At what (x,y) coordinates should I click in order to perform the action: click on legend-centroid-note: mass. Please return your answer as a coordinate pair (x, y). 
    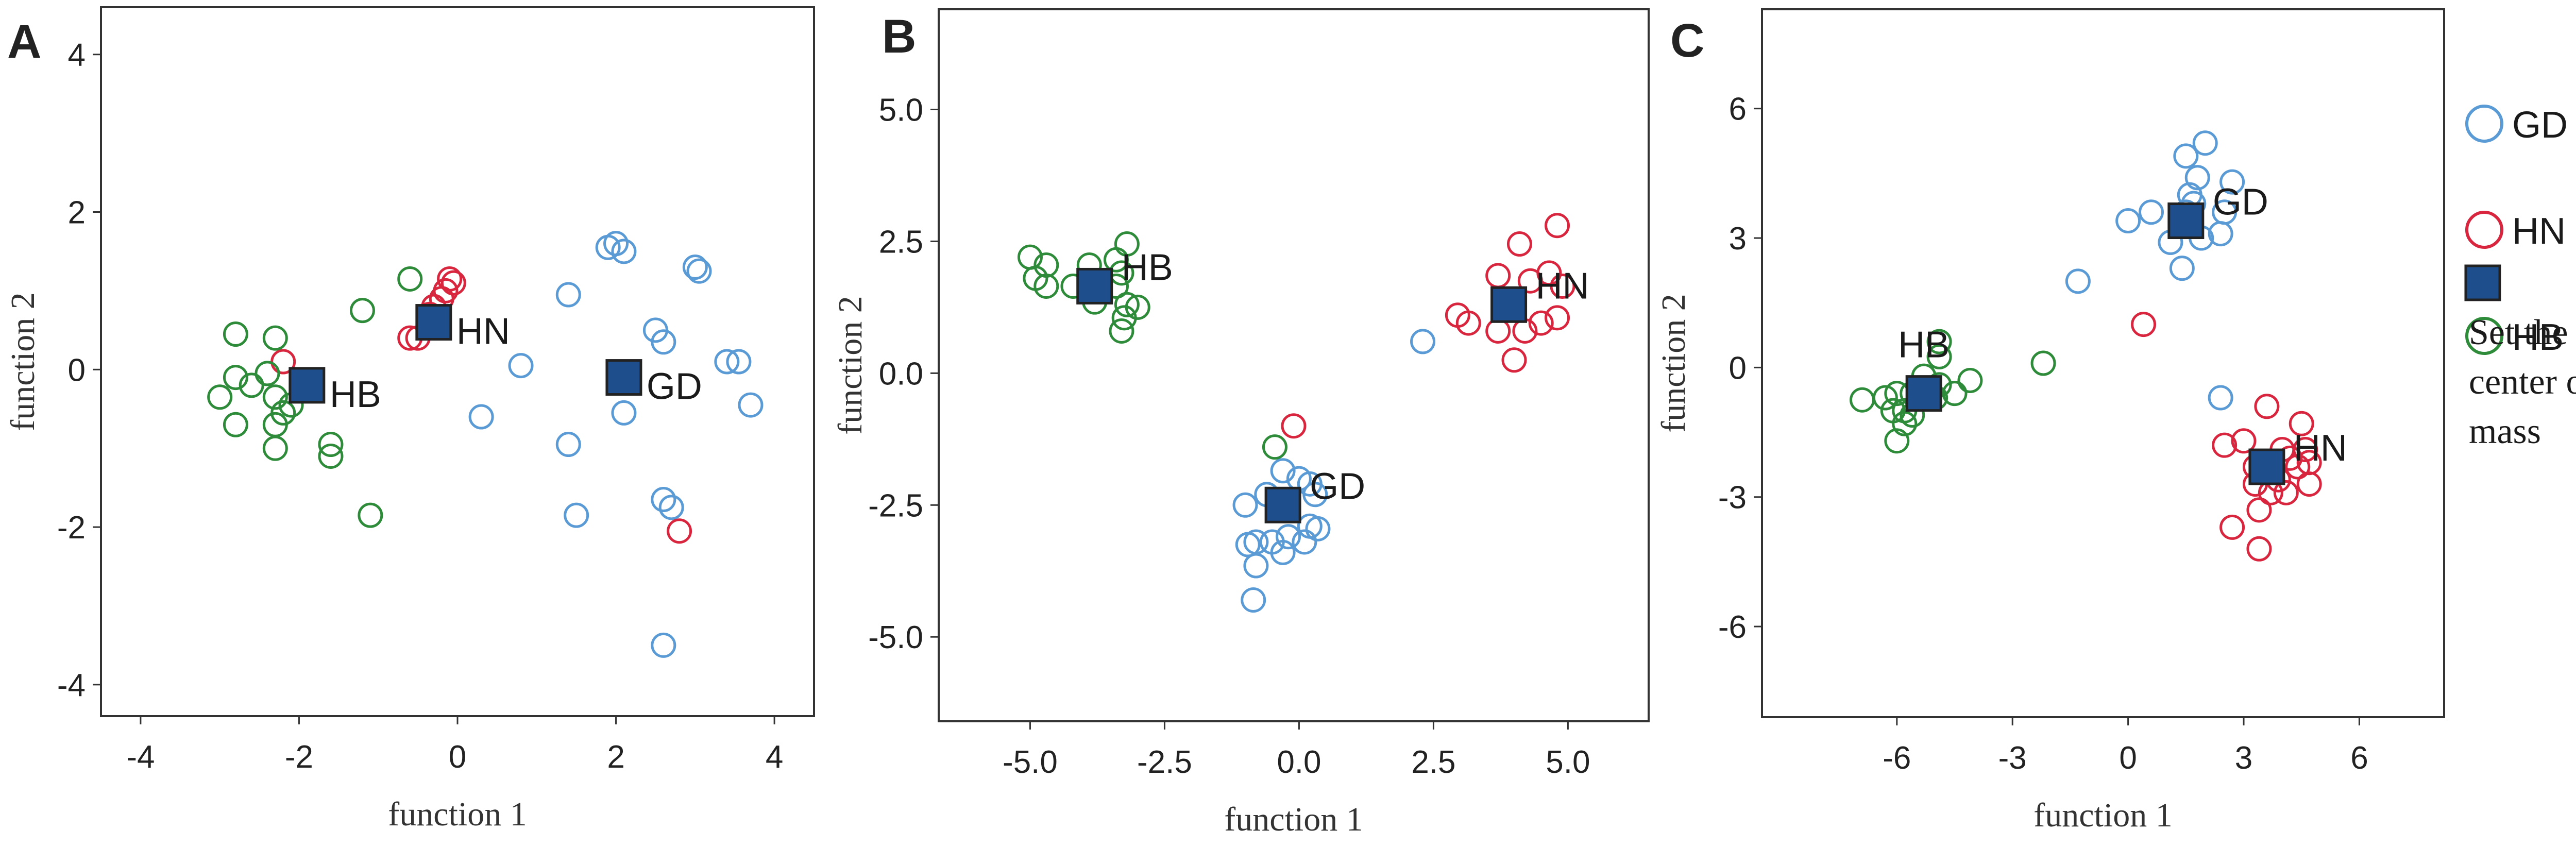
    Looking at the image, I should click on (2505, 432).